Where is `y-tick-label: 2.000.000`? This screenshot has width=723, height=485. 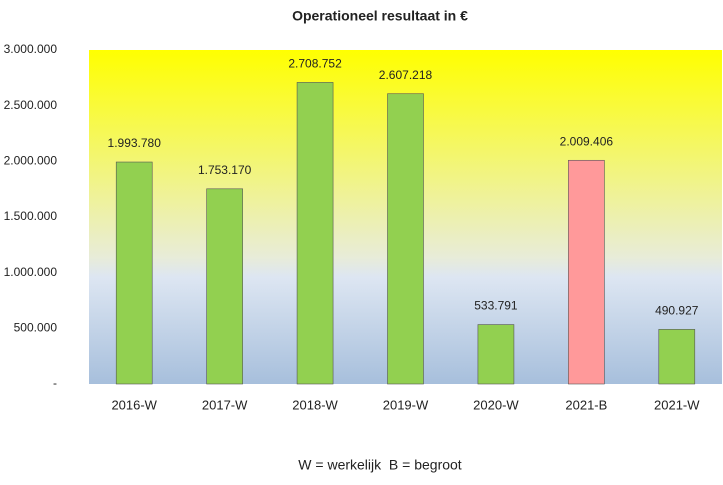
y-tick-label: 2.000.000 is located at coordinates (31, 161).